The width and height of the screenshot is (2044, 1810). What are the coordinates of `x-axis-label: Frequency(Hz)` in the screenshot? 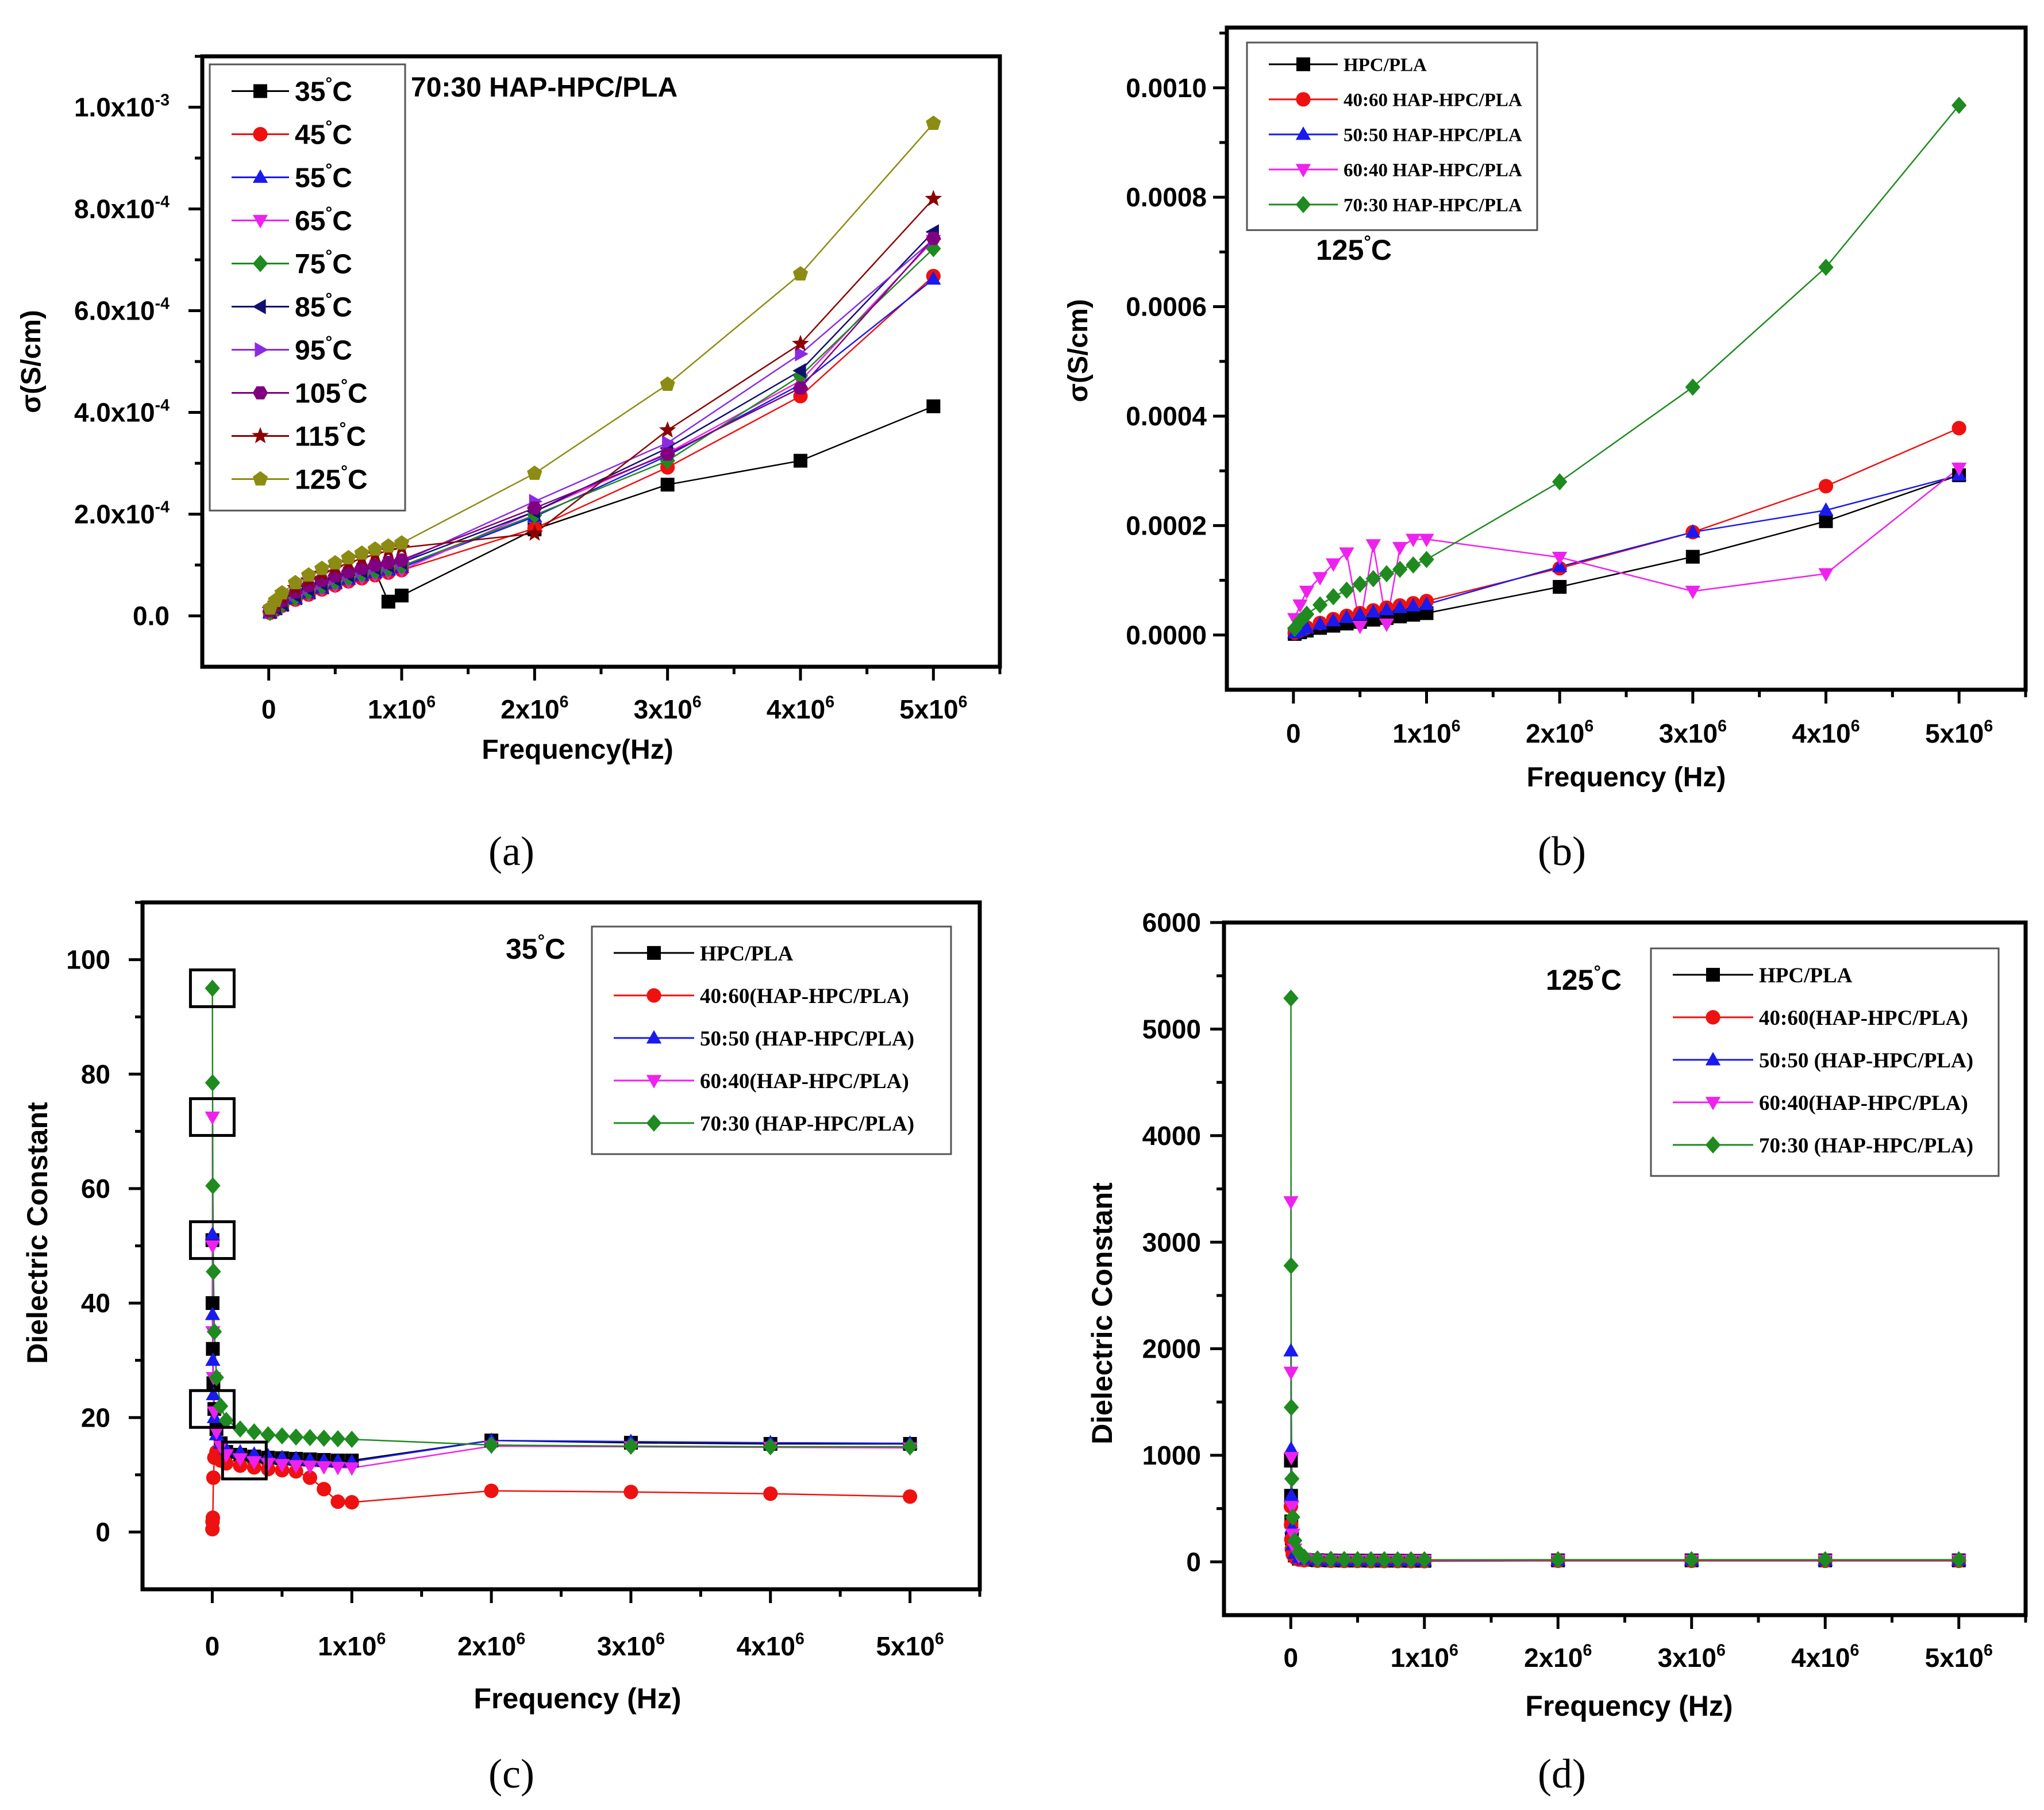 It's located at (577, 750).